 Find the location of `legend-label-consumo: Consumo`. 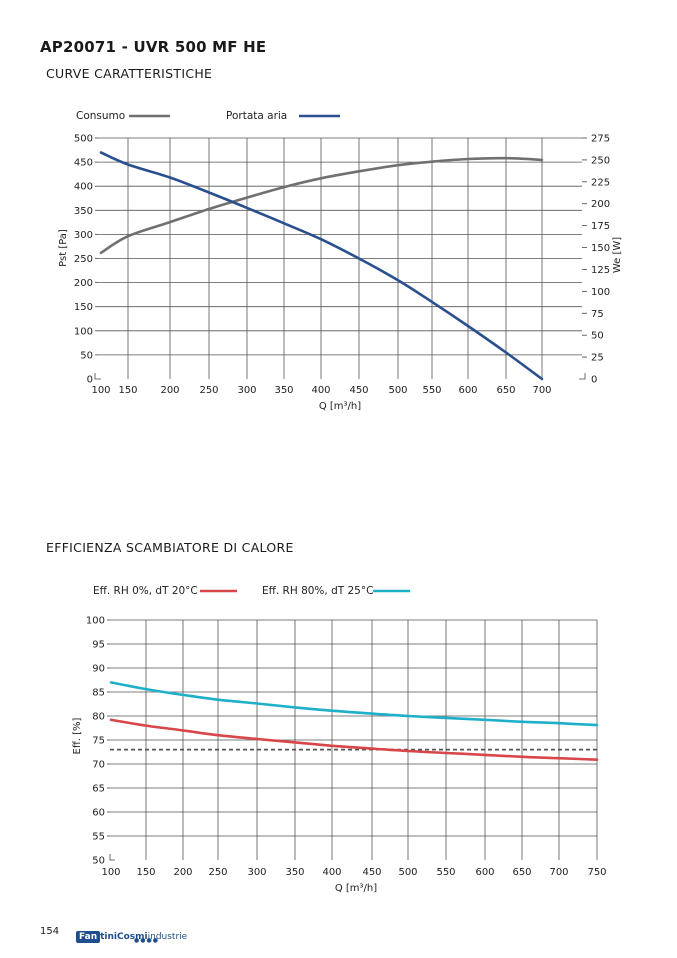

legend-label-consumo: Consumo is located at coordinates (100, 116).